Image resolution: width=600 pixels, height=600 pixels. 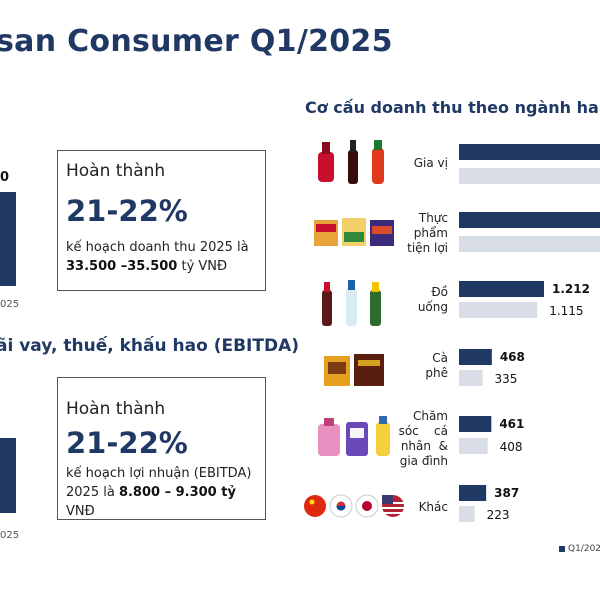 What do you see at coordinates (149, 346) in the screenshot?
I see `ebitda-heading: ãi vay, thuế, khấu hao (EBITDA)` at bounding box center [149, 346].